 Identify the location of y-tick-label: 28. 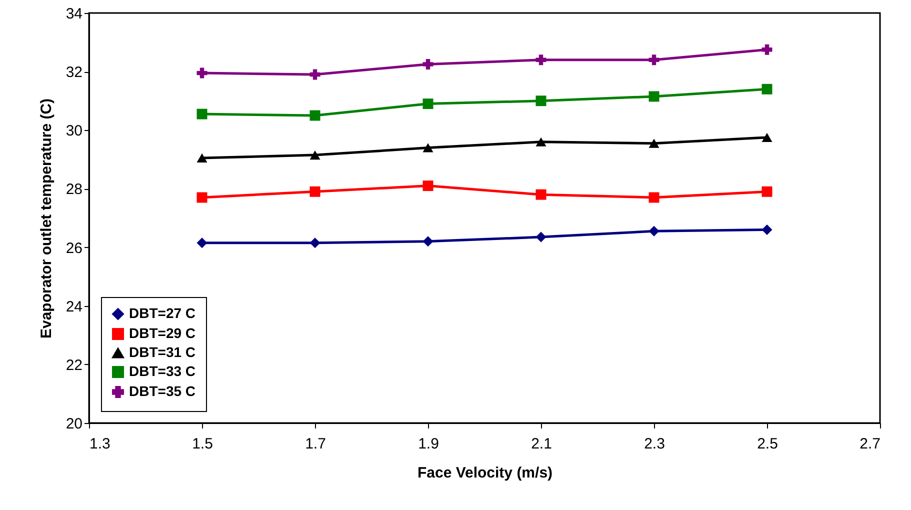
(74, 189).